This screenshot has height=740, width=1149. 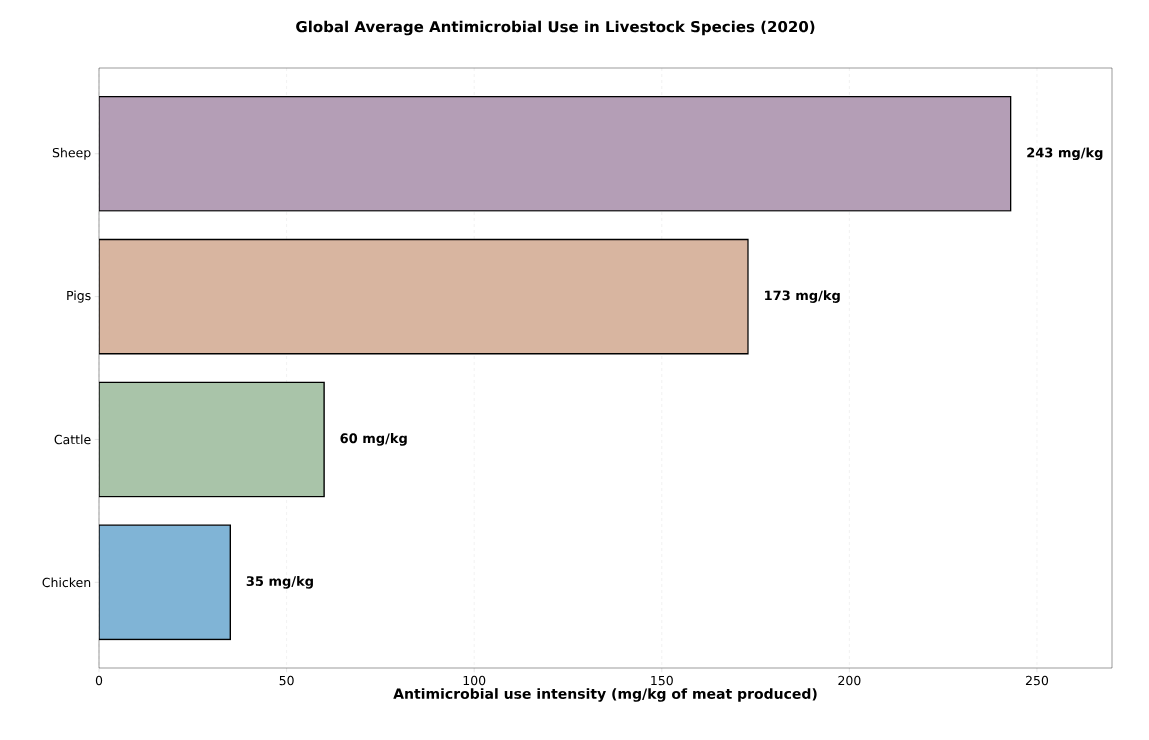 What do you see at coordinates (79, 296) in the screenshot?
I see `y-tick-label: Pigs` at bounding box center [79, 296].